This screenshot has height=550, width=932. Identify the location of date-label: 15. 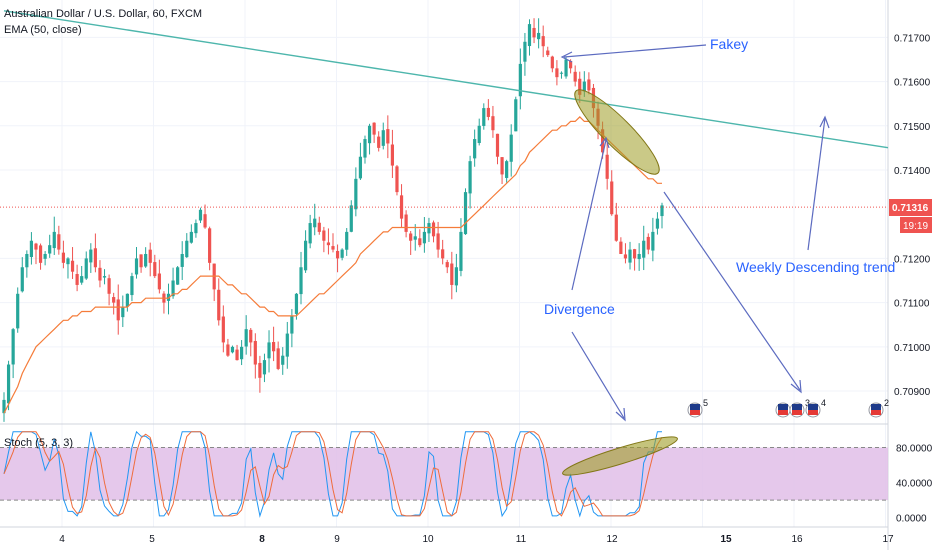
(726, 539).